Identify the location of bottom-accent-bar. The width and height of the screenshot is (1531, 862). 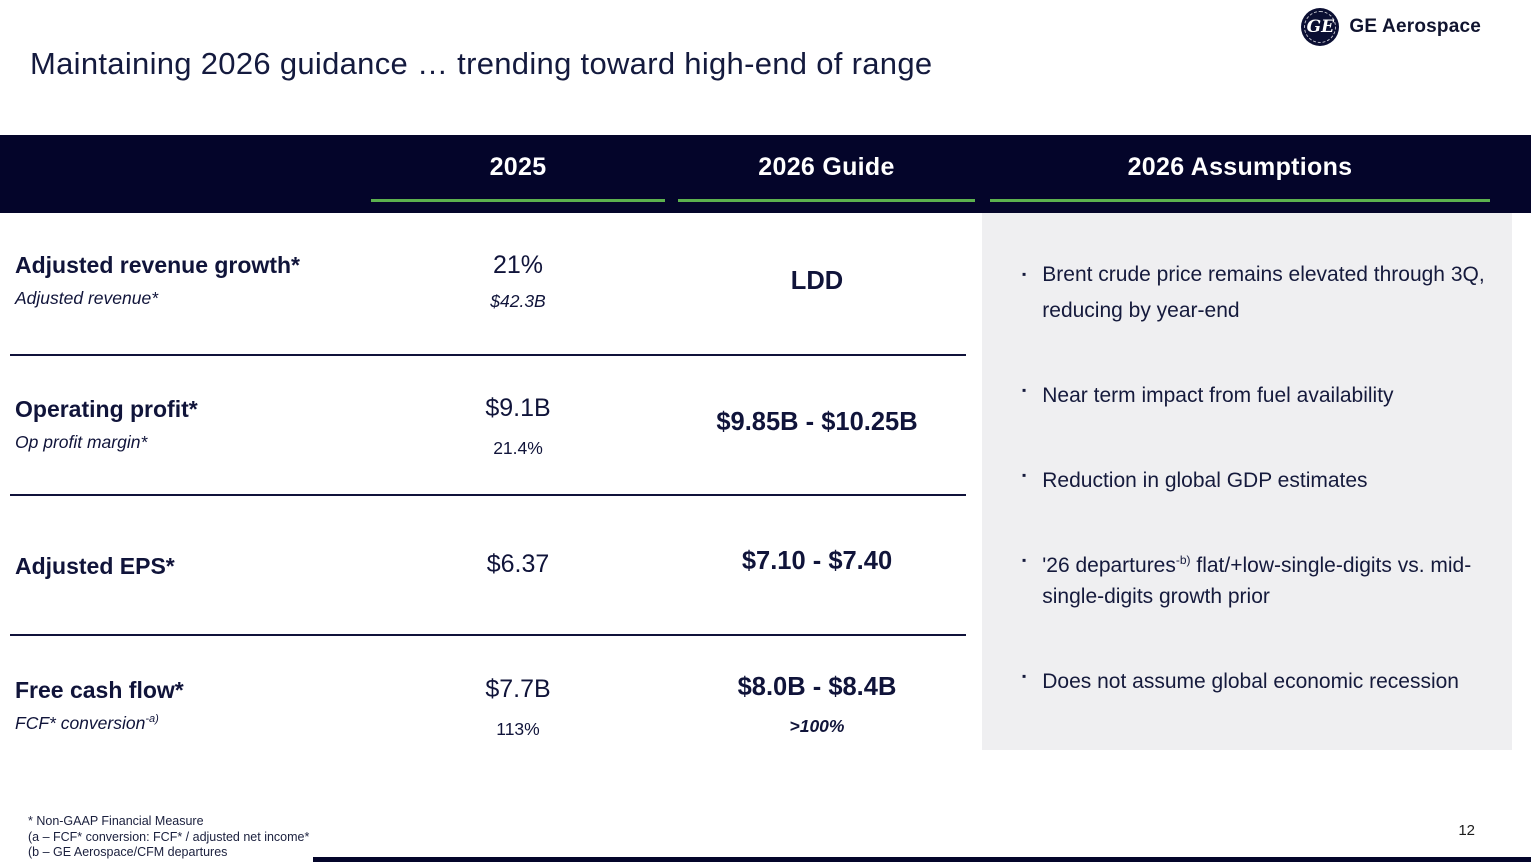
(922, 859).